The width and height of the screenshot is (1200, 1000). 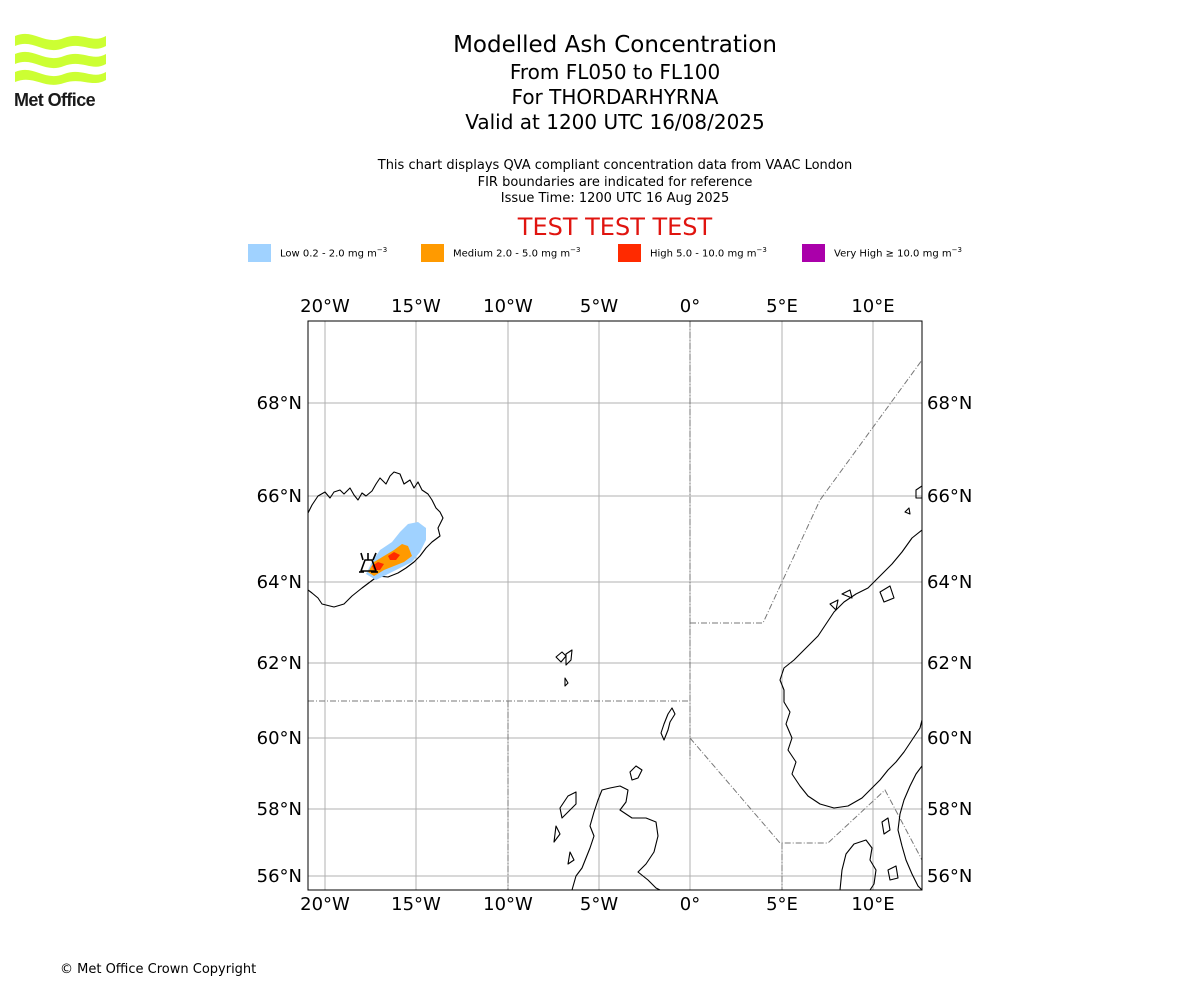 I want to click on volcano-icon, so click(x=368, y=562).